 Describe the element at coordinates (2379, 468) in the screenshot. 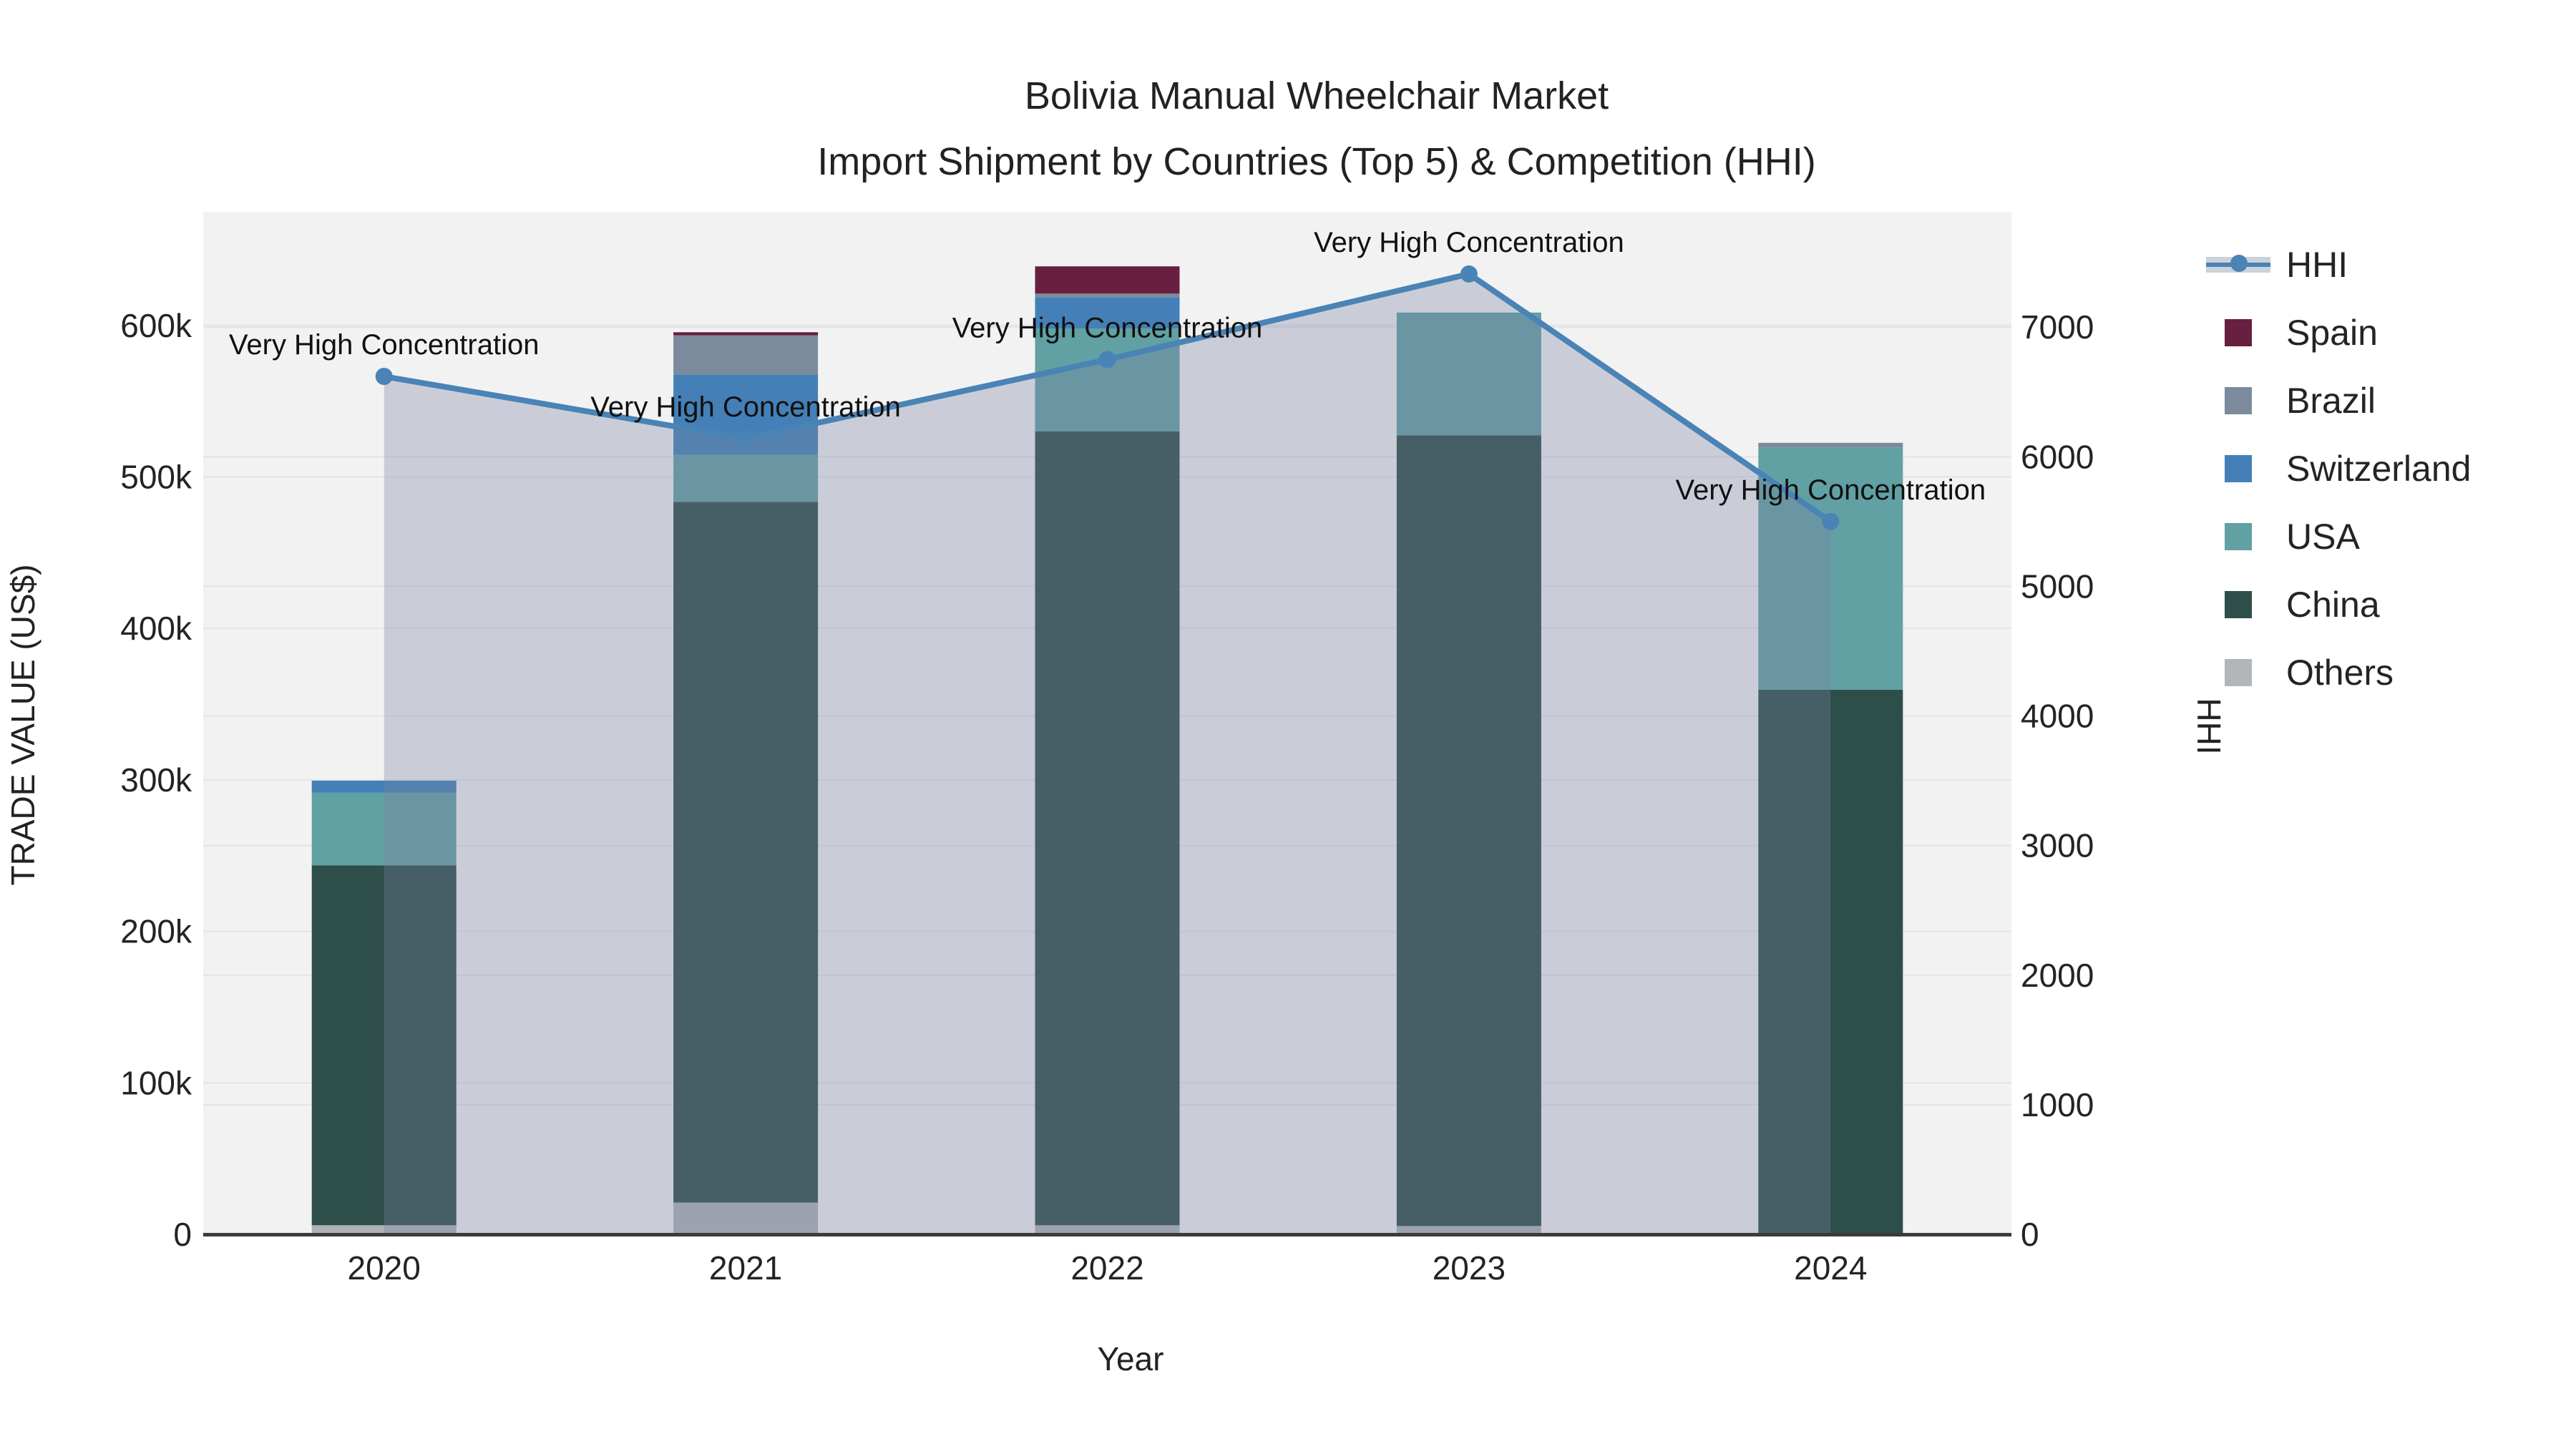

I see `legend-label: Switzerland` at that location.